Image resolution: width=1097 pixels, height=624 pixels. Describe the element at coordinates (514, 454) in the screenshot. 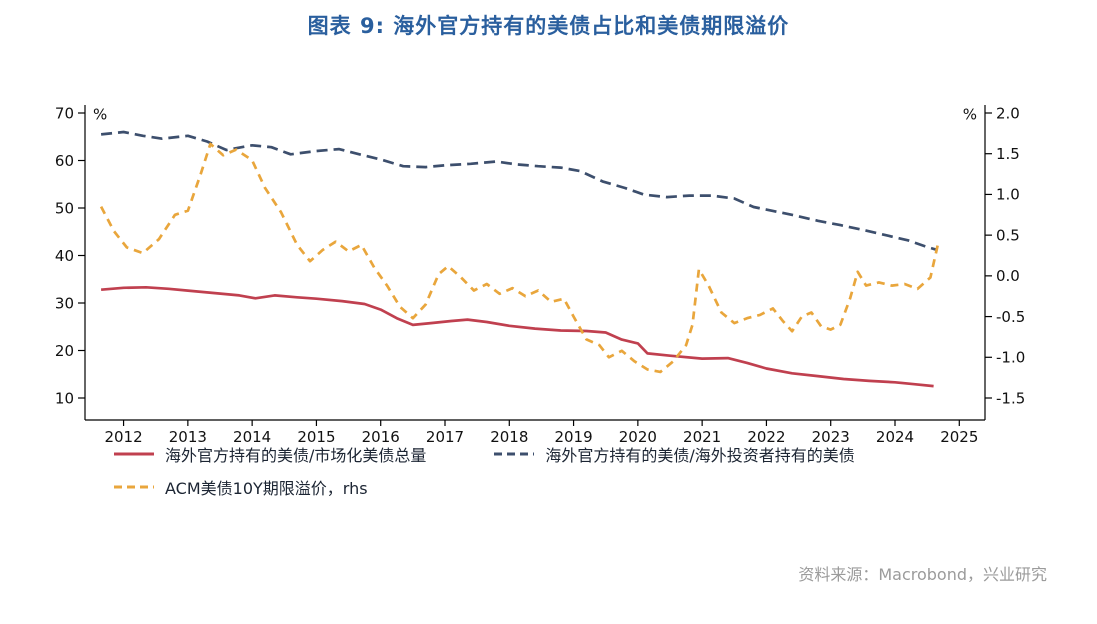

I see `navy-dashed-line-sample` at that location.